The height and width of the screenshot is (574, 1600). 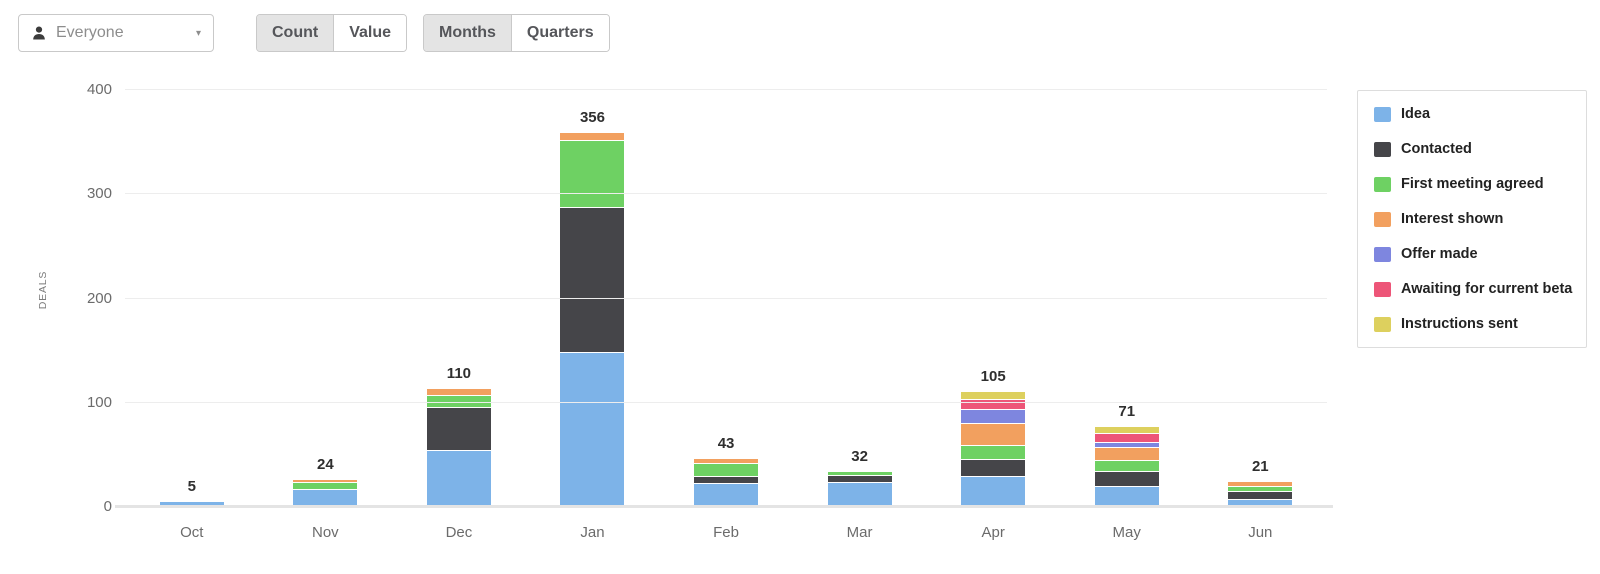 What do you see at coordinates (1126, 532) in the screenshot?
I see `x-axis-label: May` at bounding box center [1126, 532].